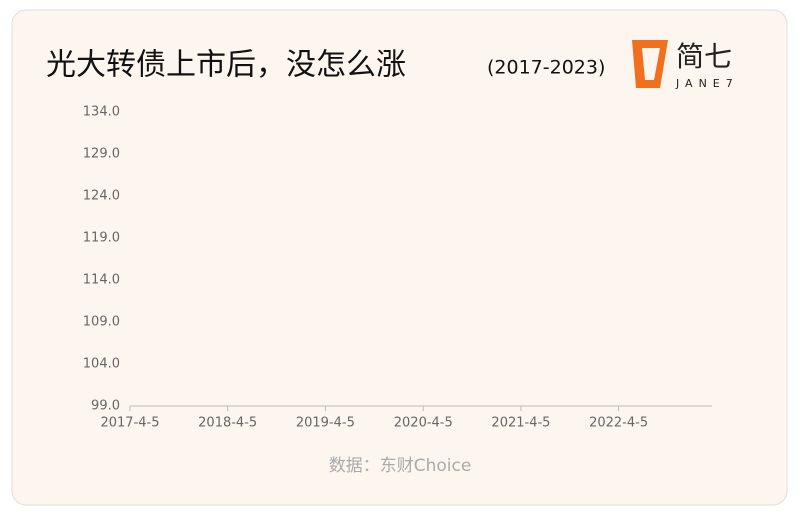 This screenshot has height=520, width=800. What do you see at coordinates (546, 68) in the screenshot?
I see `chart-subtitle: (2017-2023)` at bounding box center [546, 68].